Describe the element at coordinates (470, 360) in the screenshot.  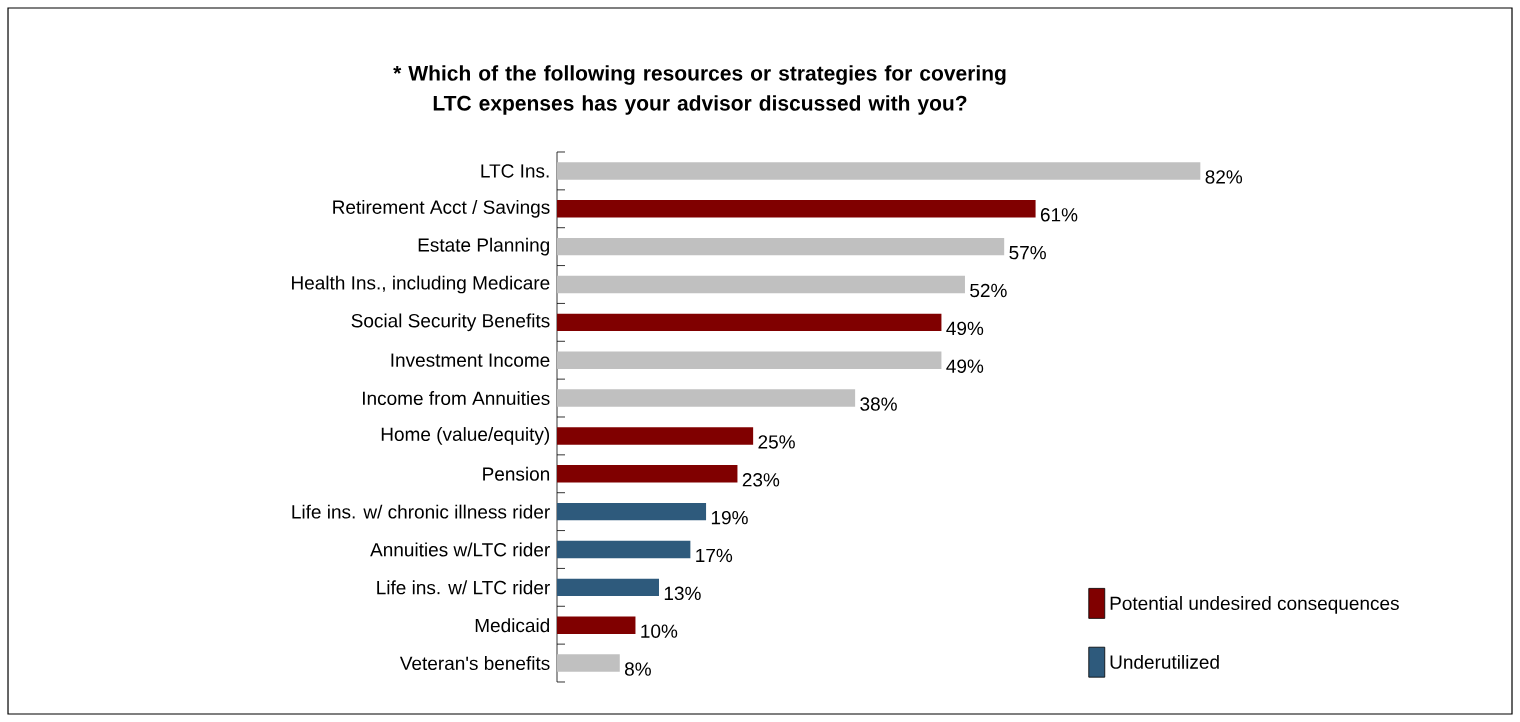
I see `y-tick-label: Investment Income` at that location.